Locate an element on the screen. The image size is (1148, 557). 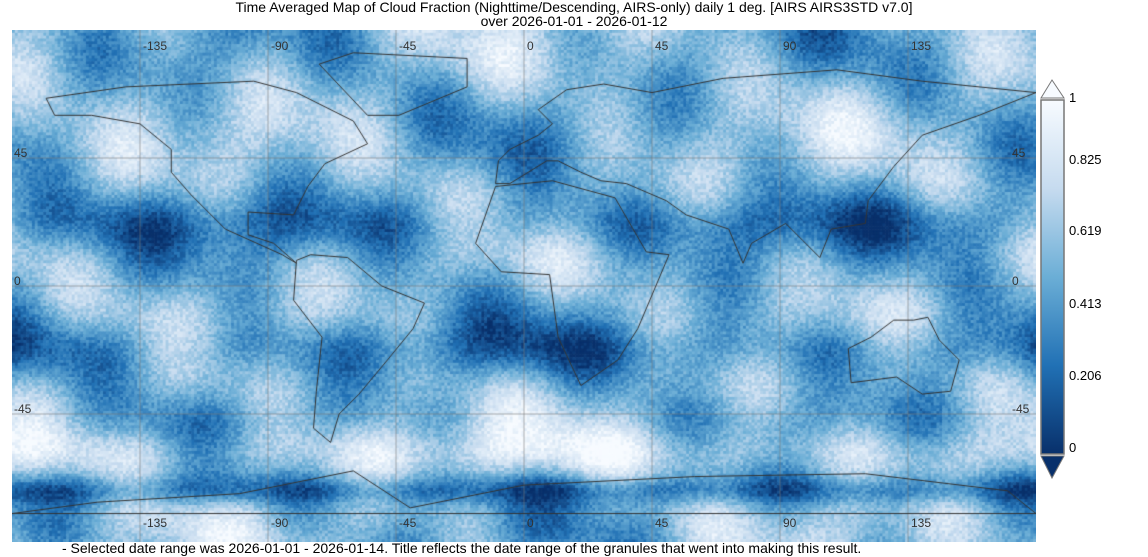
lon-label-bottom: -90 is located at coordinates (280, 523).